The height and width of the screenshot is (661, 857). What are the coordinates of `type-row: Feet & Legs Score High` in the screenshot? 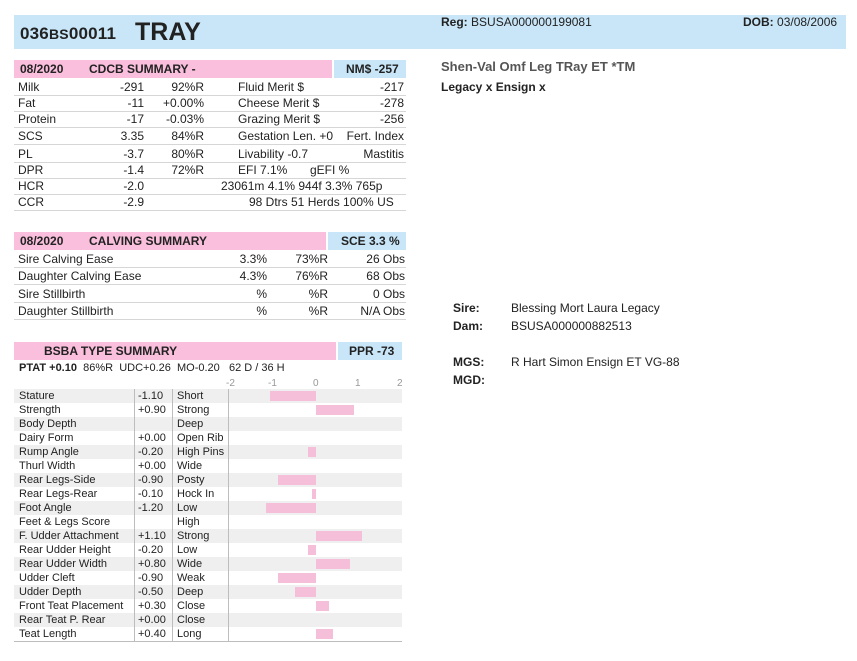 It's located at (208, 522).